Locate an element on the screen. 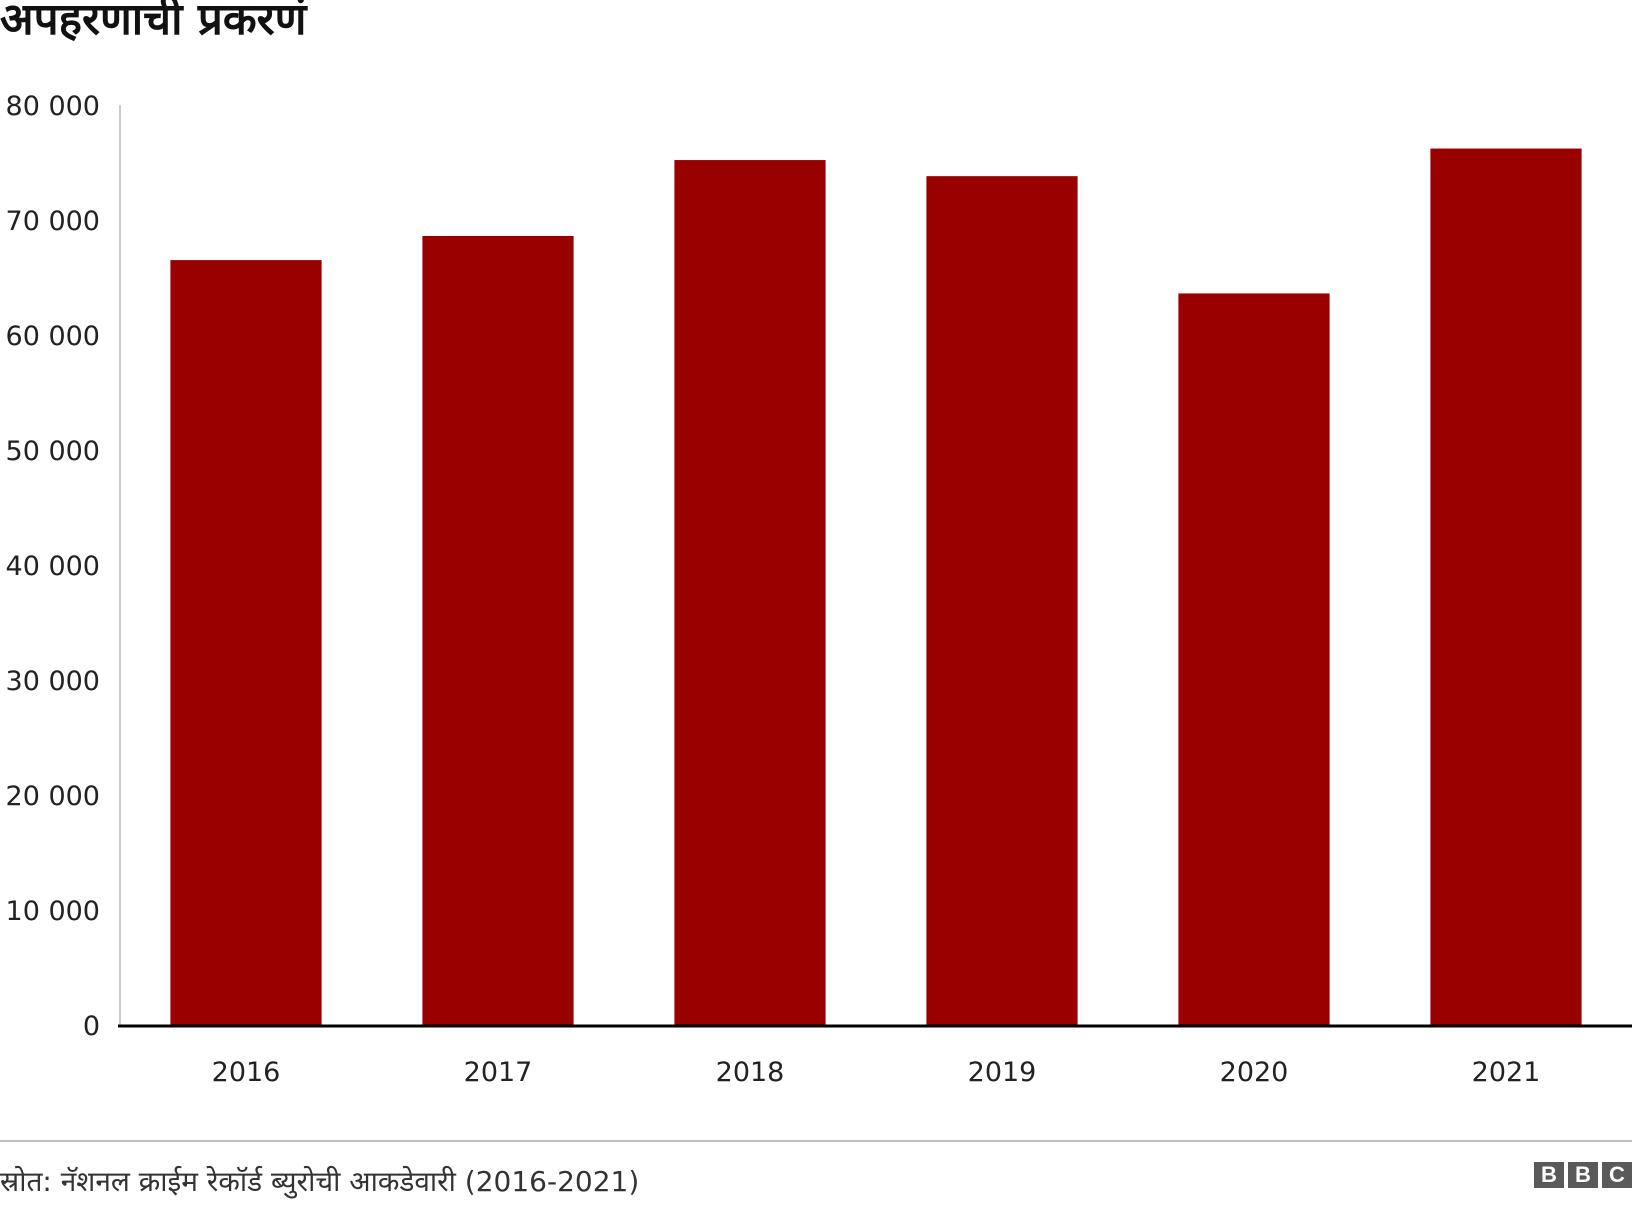 Image resolution: width=1632 pixels, height=1210 pixels. y-tick-label: 0 is located at coordinates (91, 1026).